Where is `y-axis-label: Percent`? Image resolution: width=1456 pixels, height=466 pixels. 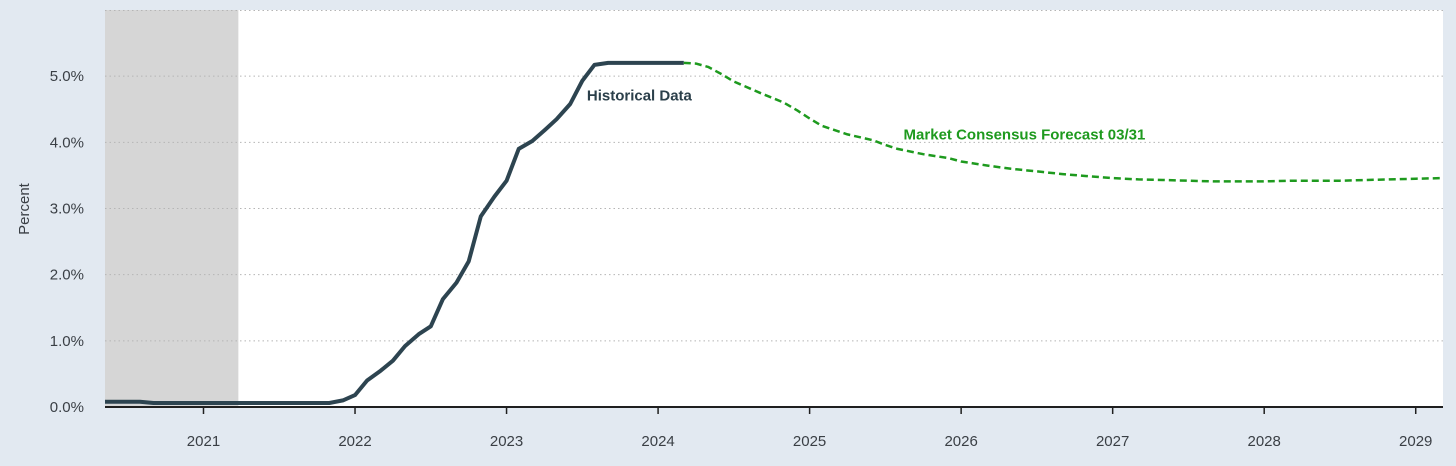 y-axis-label: Percent is located at coordinates (24, 208).